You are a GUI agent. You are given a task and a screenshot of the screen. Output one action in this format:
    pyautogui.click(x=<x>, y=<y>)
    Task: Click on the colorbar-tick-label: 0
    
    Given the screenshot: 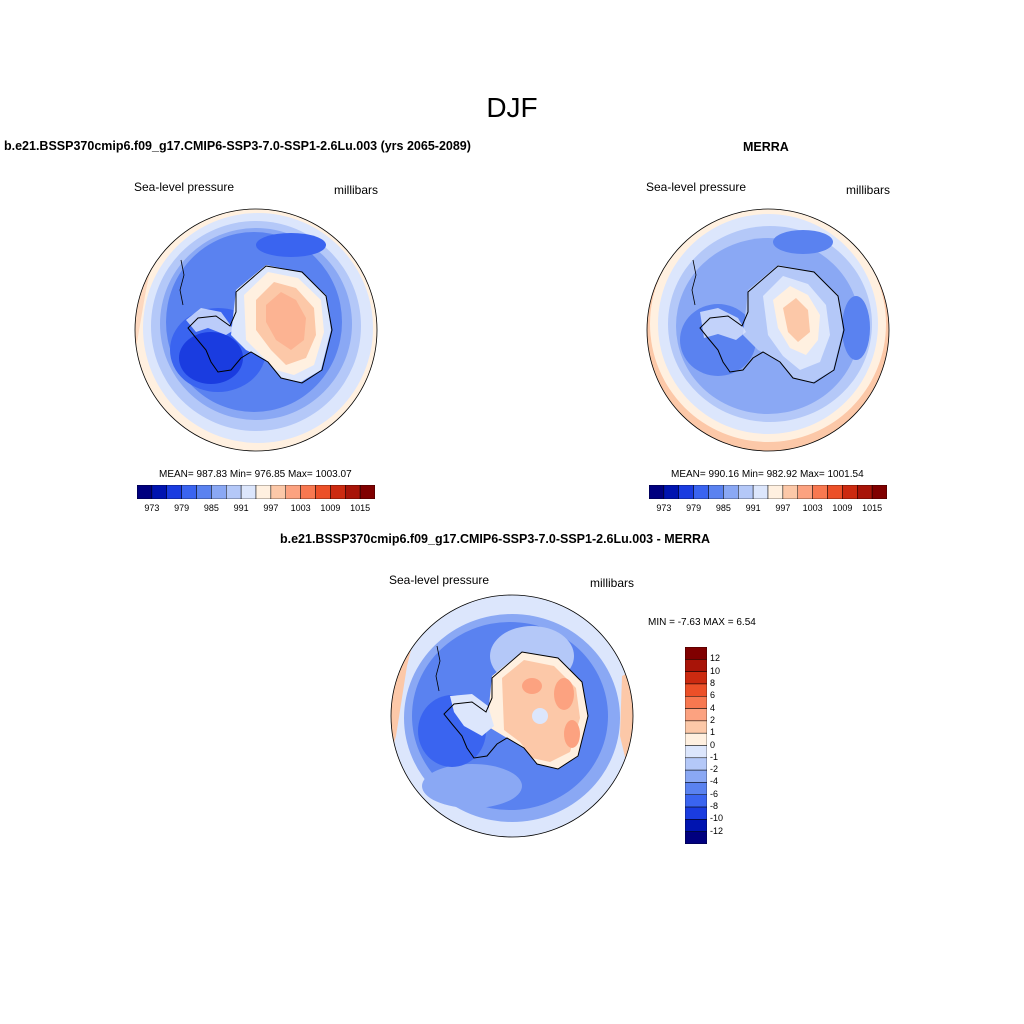 What is the action you would take?
    pyautogui.click(x=713, y=744)
    